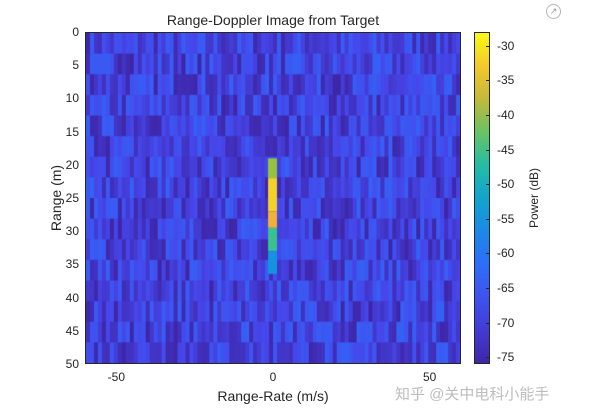 The width and height of the screenshot is (600, 417). Describe the element at coordinates (72, 198) in the screenshot. I see `y-tick-label: 25` at that location.